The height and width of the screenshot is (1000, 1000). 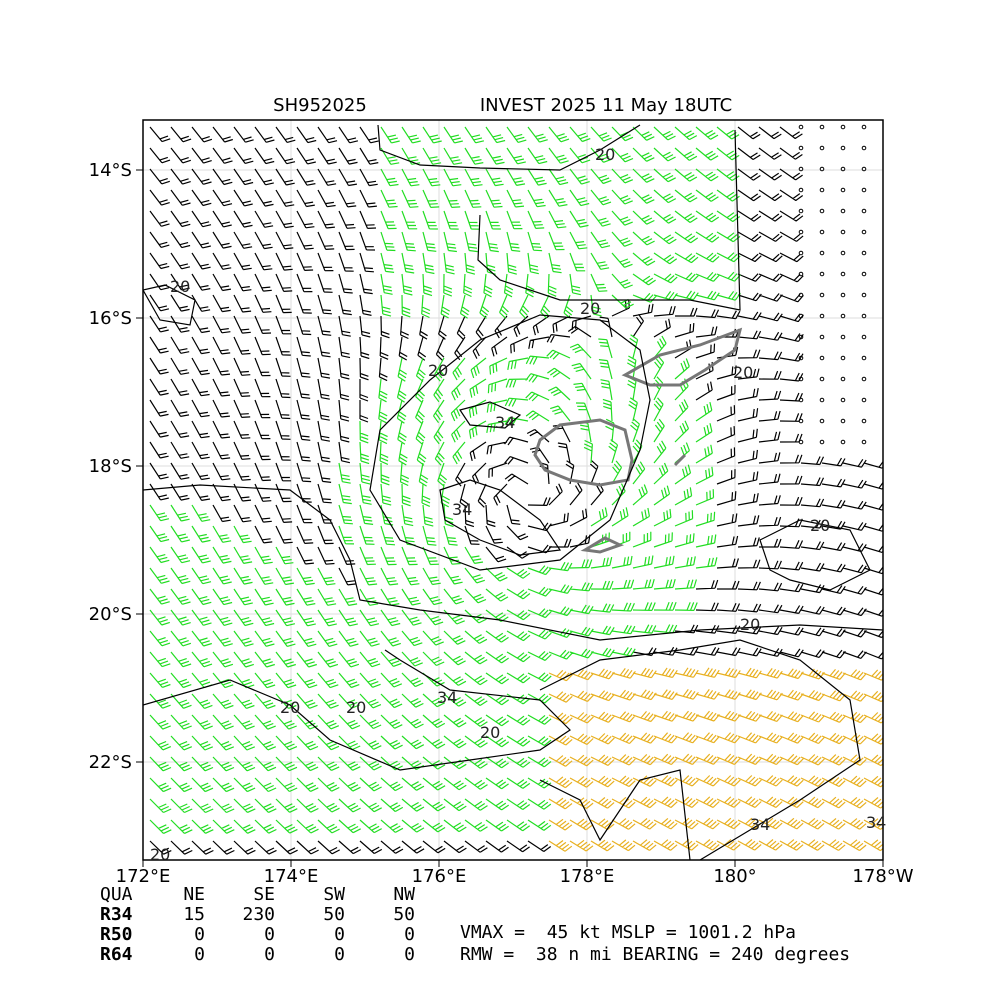 I want to click on islands, so click(x=638, y=440).